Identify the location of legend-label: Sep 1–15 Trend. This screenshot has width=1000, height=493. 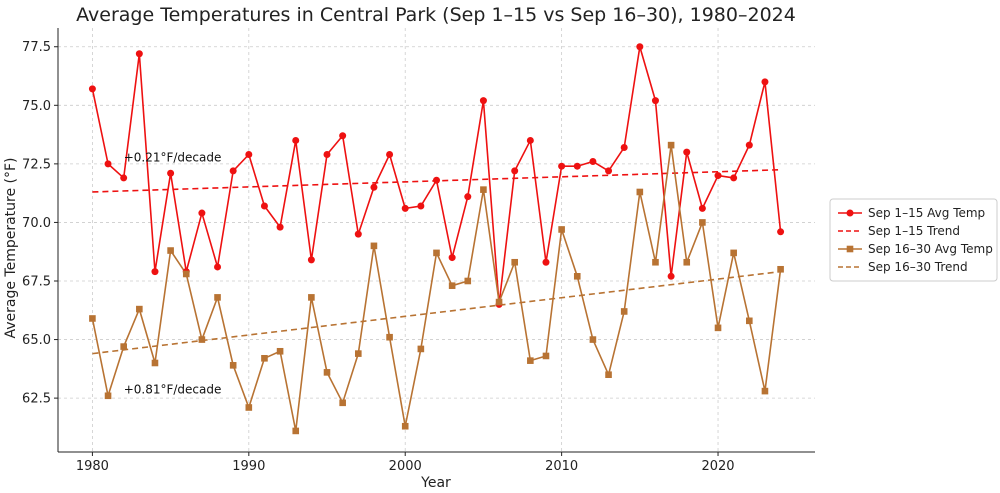
(914, 231).